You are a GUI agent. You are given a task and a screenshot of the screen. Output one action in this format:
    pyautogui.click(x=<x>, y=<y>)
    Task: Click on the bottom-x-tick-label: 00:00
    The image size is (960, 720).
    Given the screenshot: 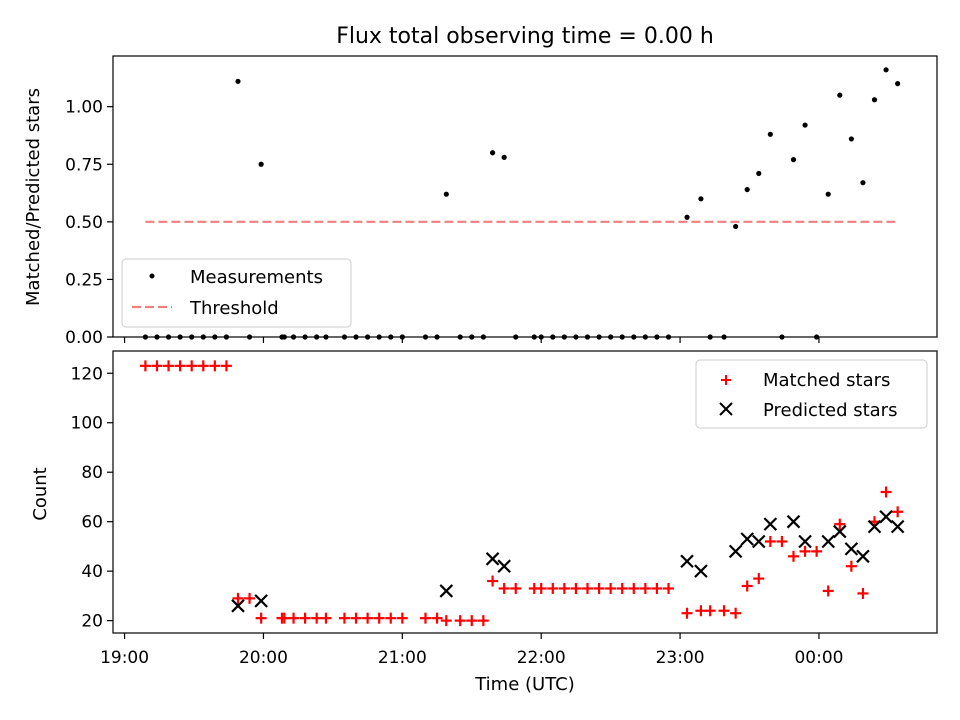 What is the action you would take?
    pyautogui.click(x=818, y=658)
    